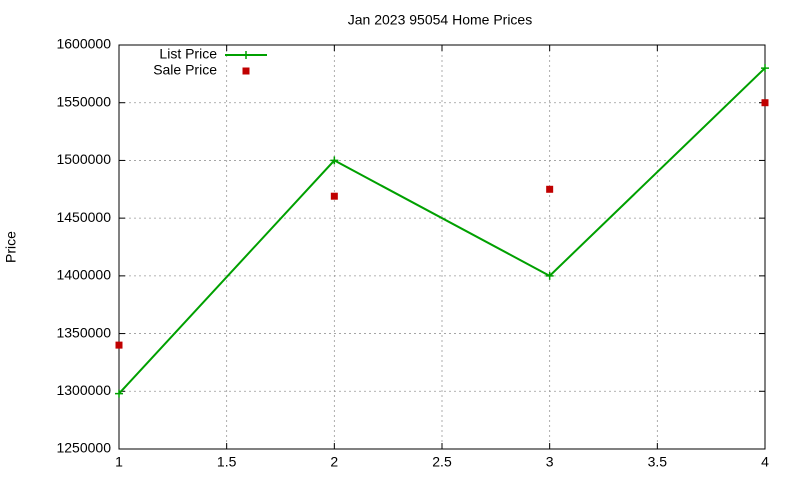  What do you see at coordinates (658, 462) in the screenshot?
I see `x-tick-label: 3.5` at bounding box center [658, 462].